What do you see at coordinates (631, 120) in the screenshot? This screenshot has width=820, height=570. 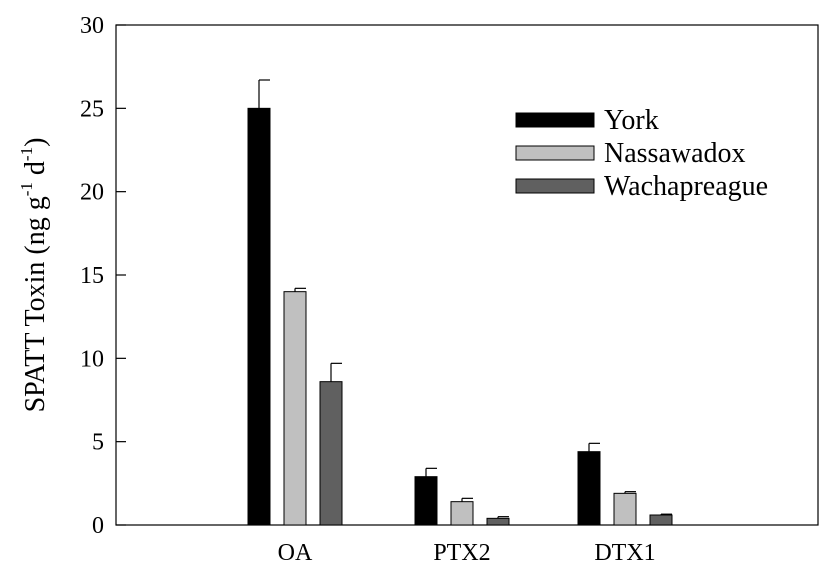 I see `legend-label: York` at bounding box center [631, 120].